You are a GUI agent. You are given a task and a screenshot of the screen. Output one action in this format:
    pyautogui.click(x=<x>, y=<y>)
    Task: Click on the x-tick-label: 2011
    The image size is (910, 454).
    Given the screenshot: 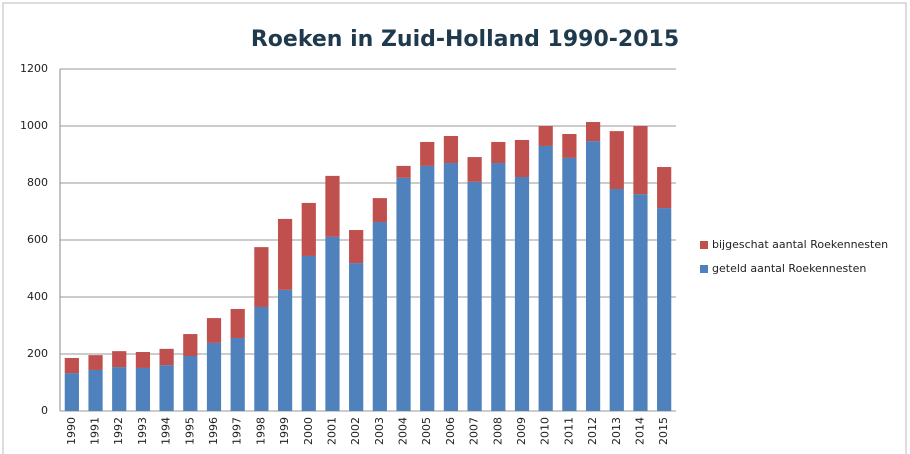 What is the action you would take?
    pyautogui.click(x=568, y=431)
    